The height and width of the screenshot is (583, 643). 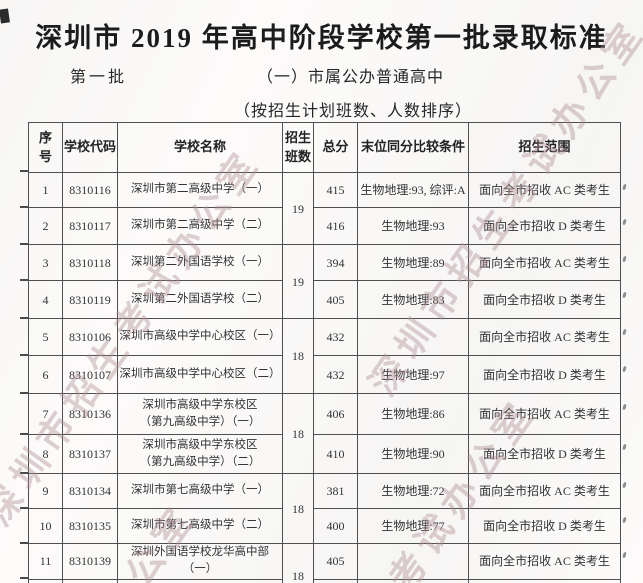 What do you see at coordinates (544, 147) in the screenshot?
I see `col-header-scope: 招生范围` at bounding box center [544, 147].